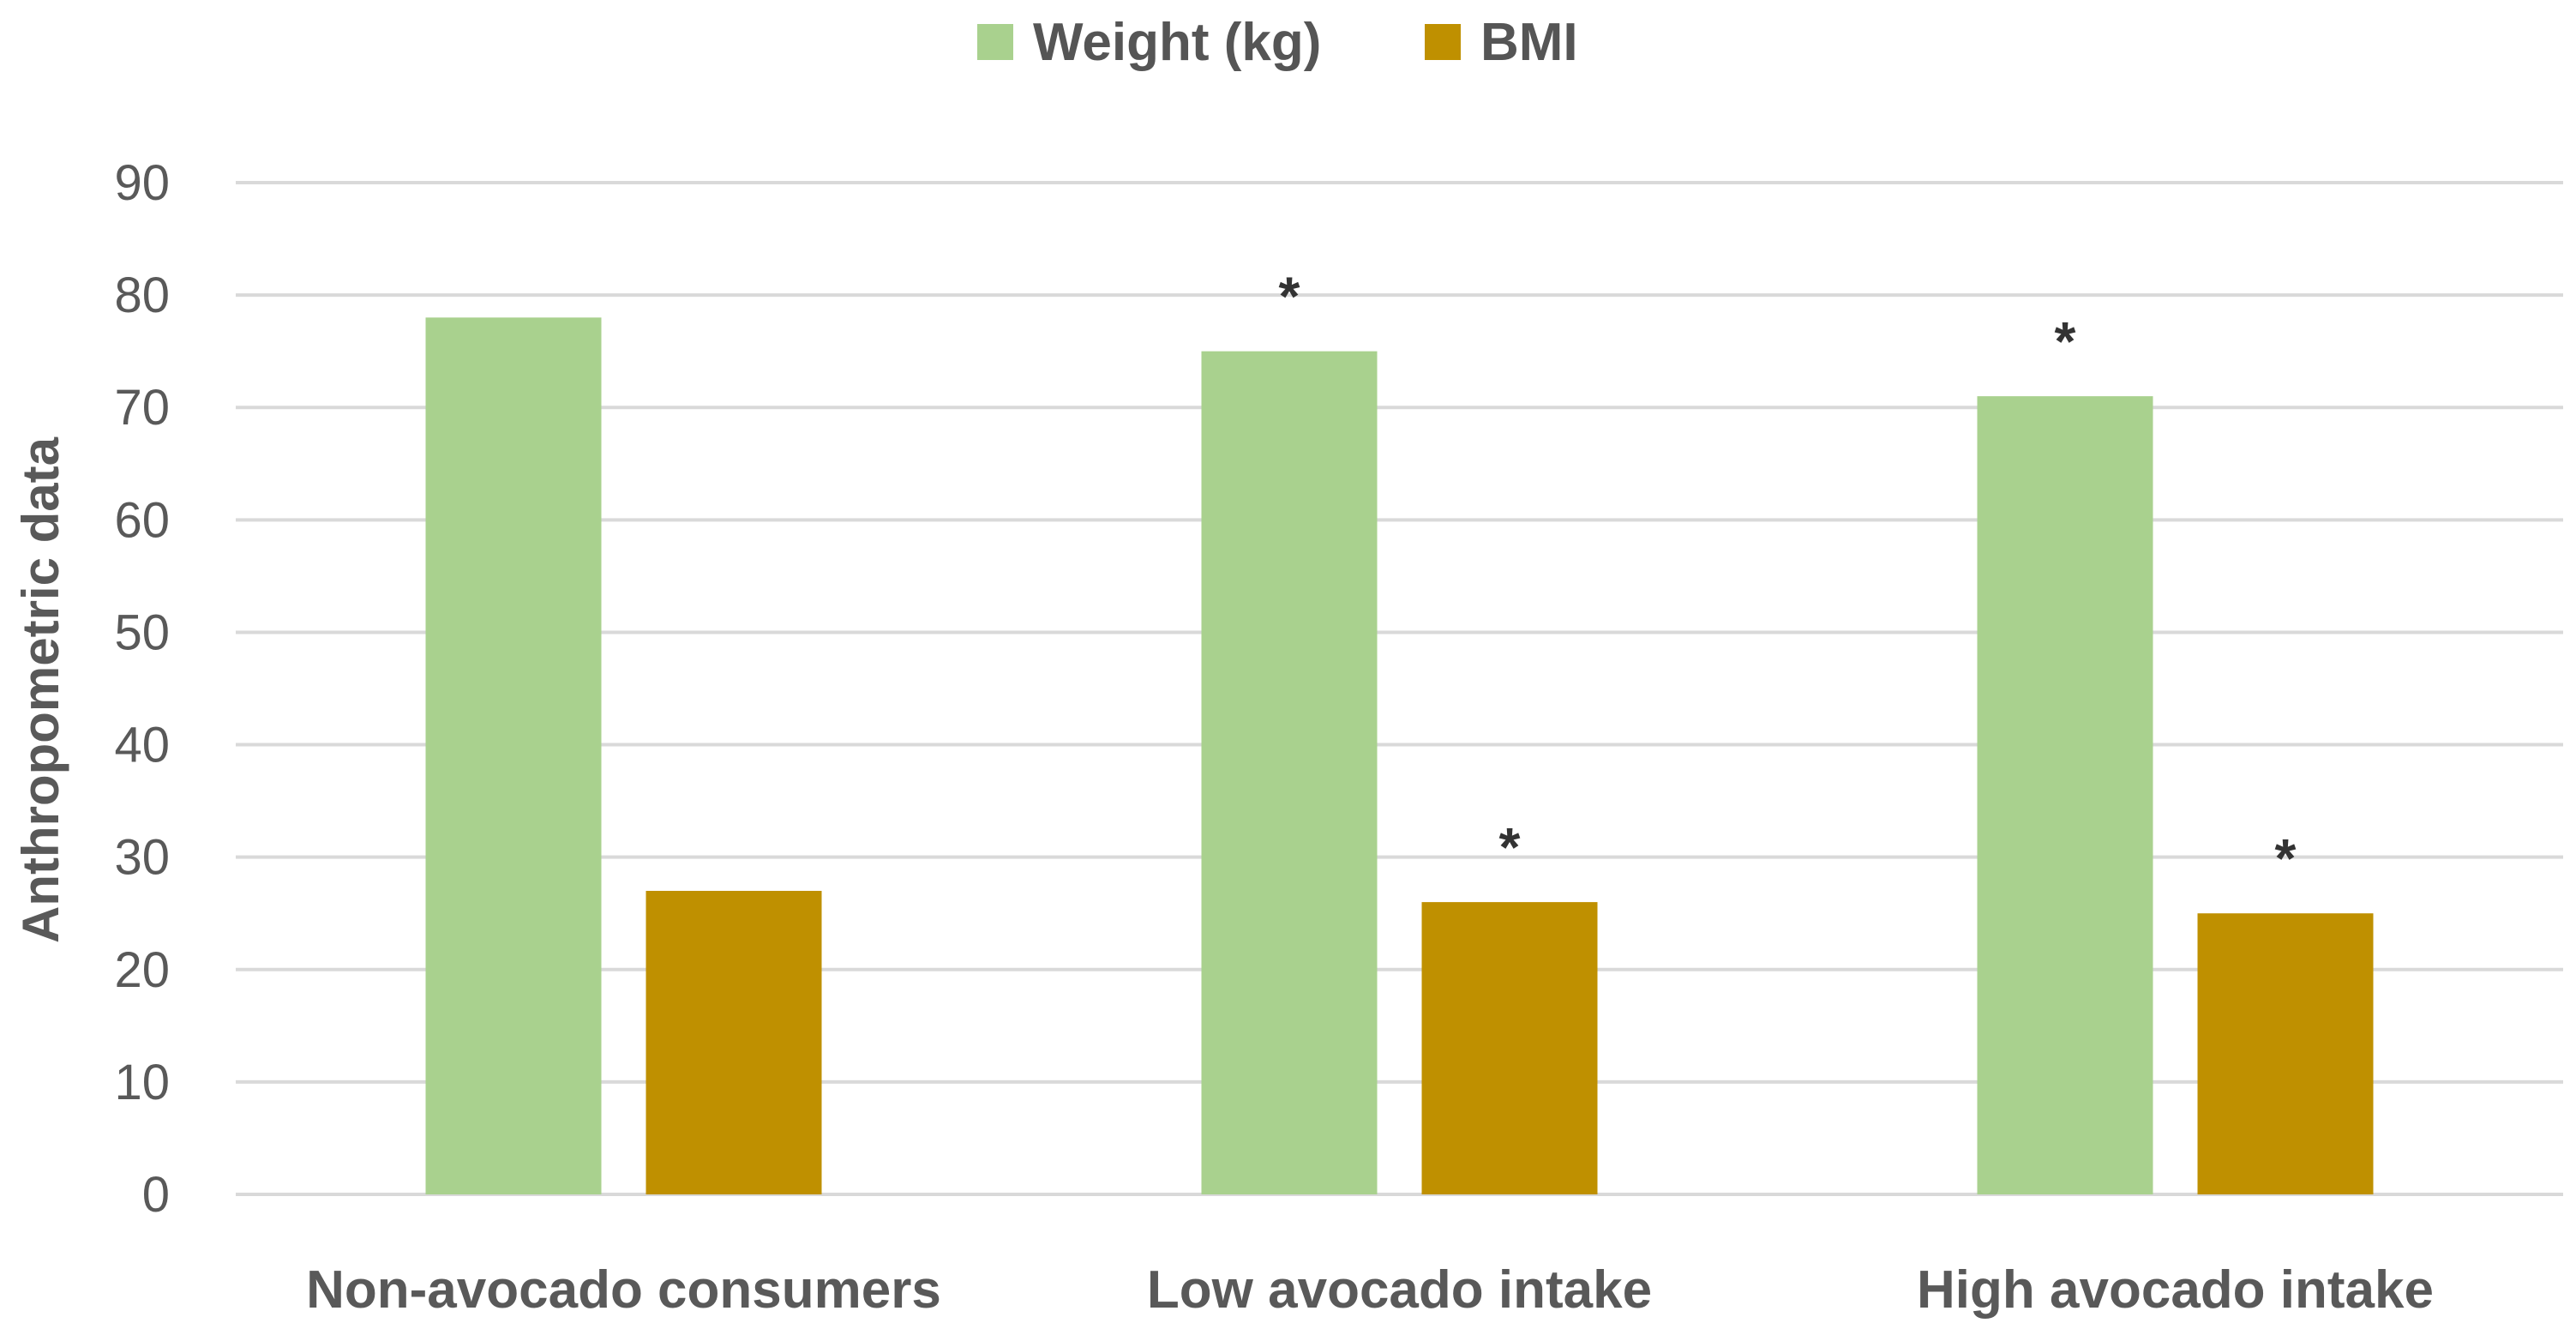 The image size is (2576, 1329). What do you see at coordinates (1399, 1290) in the screenshot?
I see `x-category-label: Low avocado intake` at bounding box center [1399, 1290].